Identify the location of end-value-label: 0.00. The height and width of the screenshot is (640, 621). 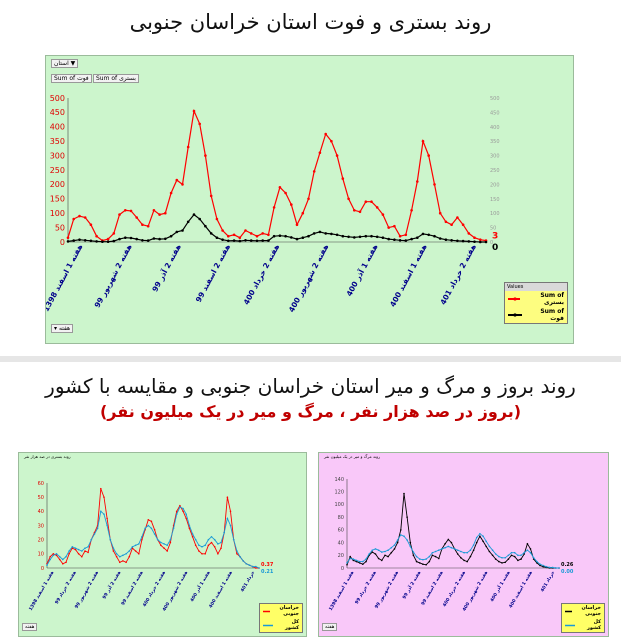
(567, 572).